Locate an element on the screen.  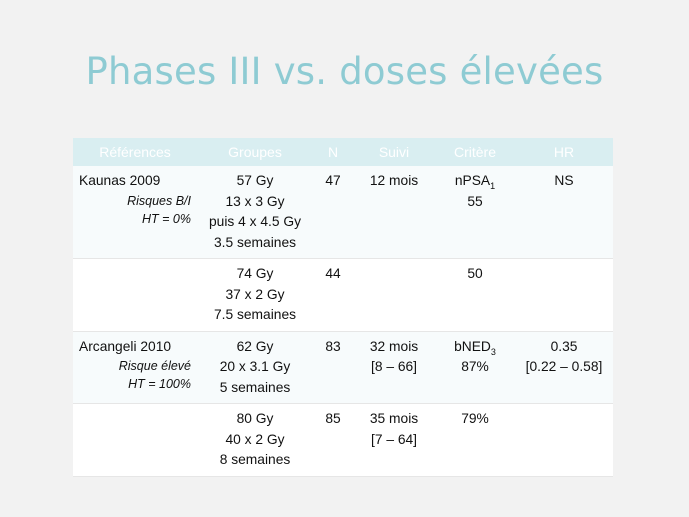
table-header-row: Références Groupes N Suivi Critère HR is located at coordinates (343, 152).